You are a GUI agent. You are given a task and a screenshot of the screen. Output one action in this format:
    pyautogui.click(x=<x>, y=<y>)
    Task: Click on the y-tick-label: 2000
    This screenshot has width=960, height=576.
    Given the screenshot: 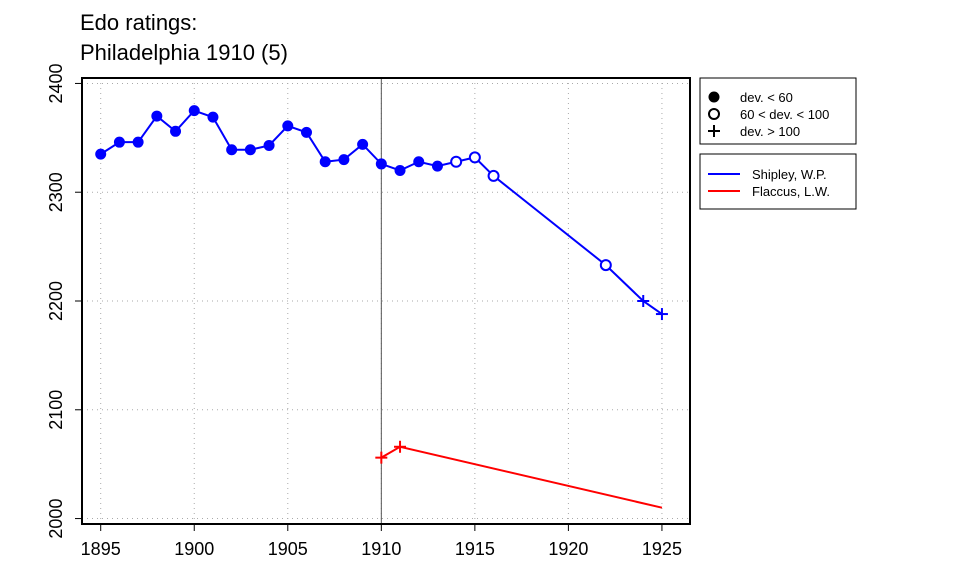 What is the action you would take?
    pyautogui.click(x=56, y=519)
    